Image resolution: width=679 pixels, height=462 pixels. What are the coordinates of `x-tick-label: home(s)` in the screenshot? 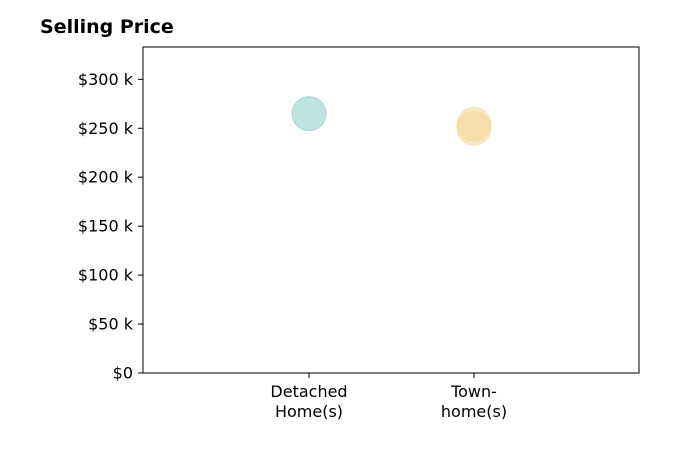 It's located at (474, 411).